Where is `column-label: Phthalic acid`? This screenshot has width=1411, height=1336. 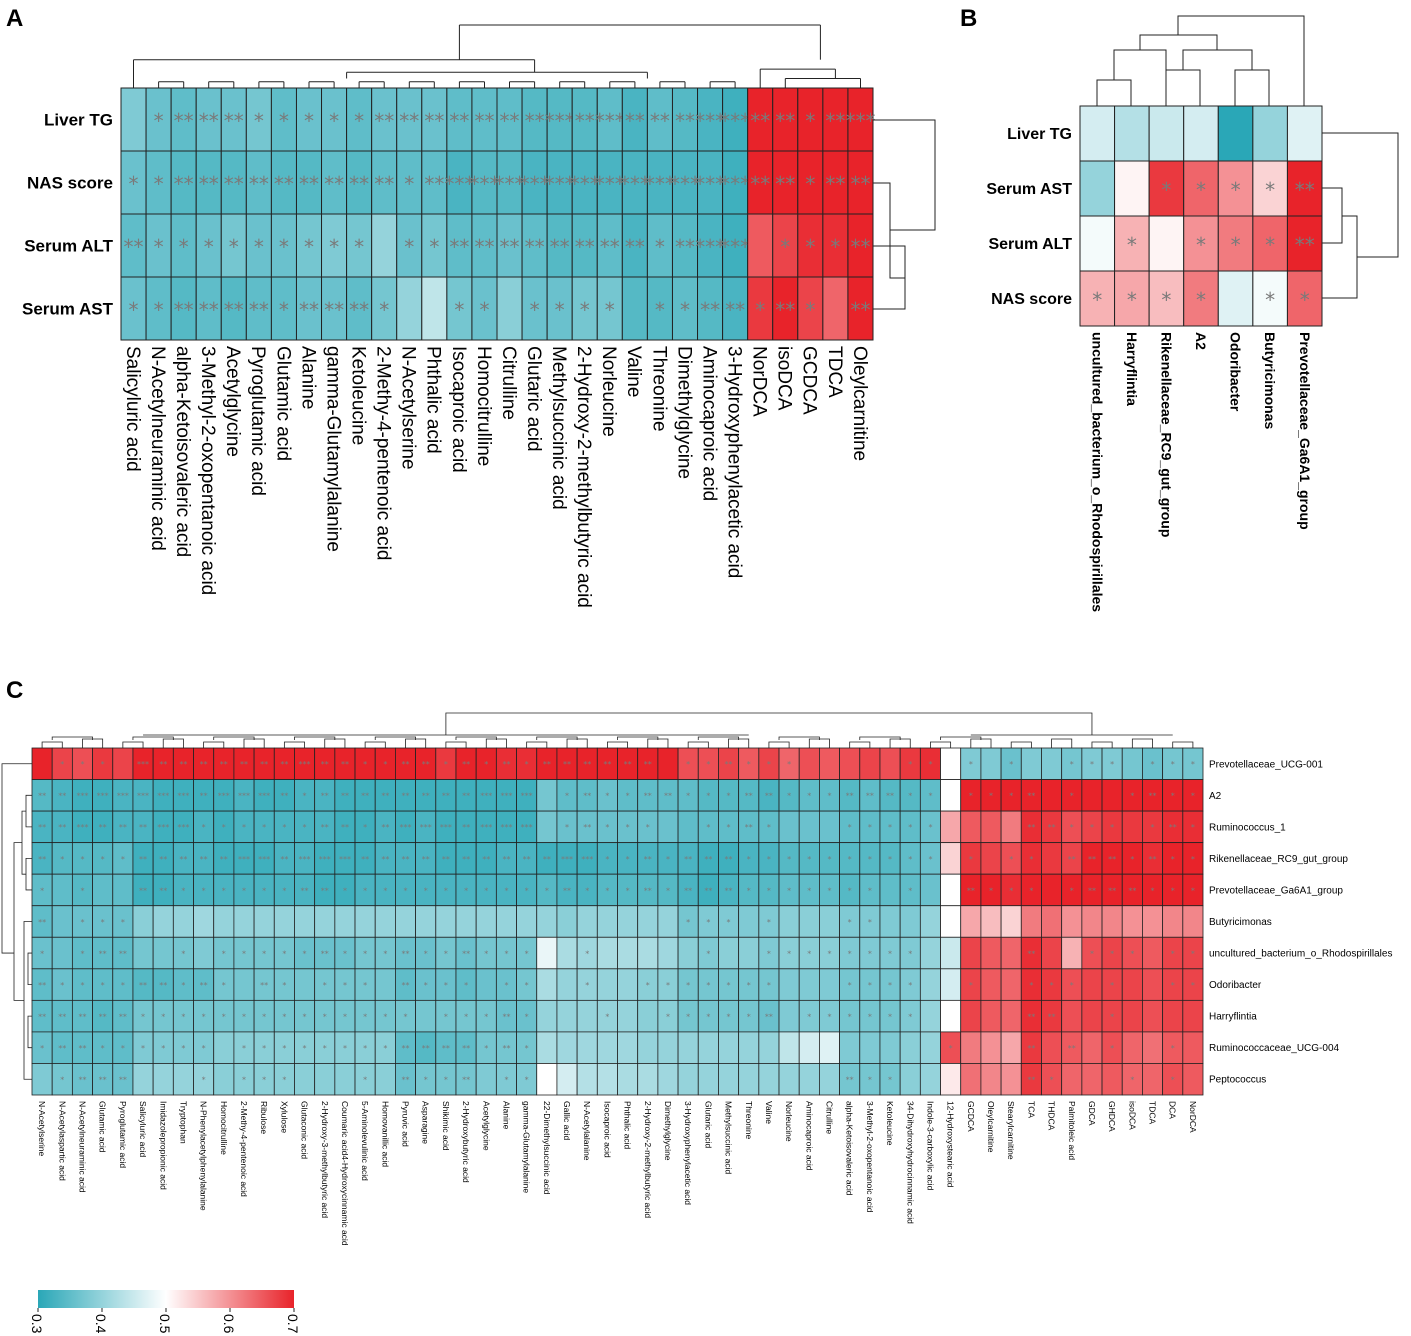
column-label: Phthalic acid is located at coordinates (433, 400).